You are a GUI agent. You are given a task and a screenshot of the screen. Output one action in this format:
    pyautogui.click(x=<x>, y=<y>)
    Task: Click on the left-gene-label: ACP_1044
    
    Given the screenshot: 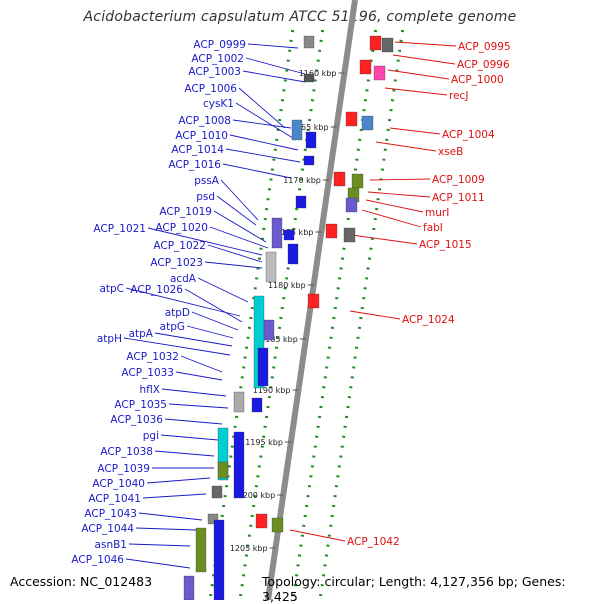 What is the action you would take?
    pyautogui.click(x=107, y=529)
    